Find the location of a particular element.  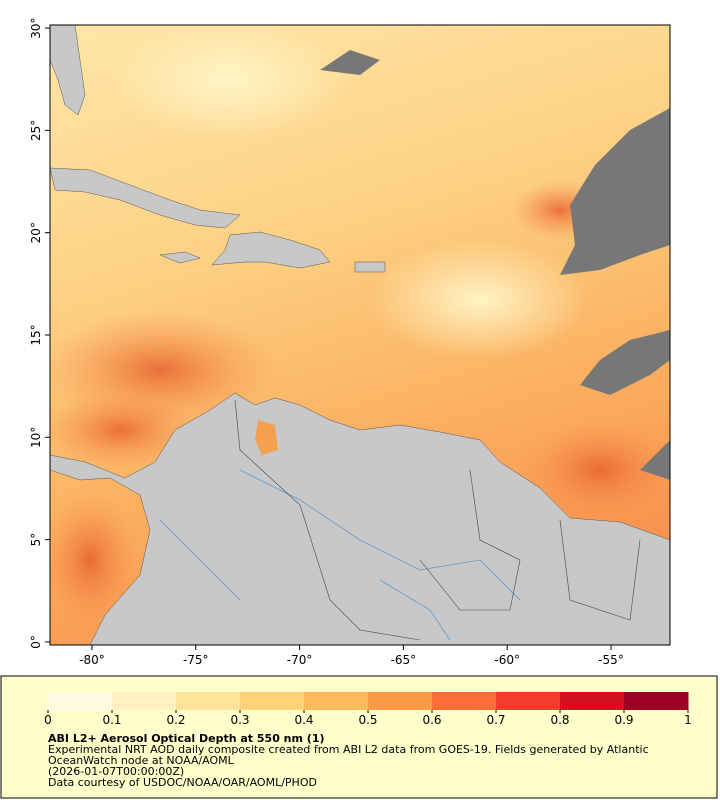

y-tick-label: 25° is located at coordinates (36, 130).